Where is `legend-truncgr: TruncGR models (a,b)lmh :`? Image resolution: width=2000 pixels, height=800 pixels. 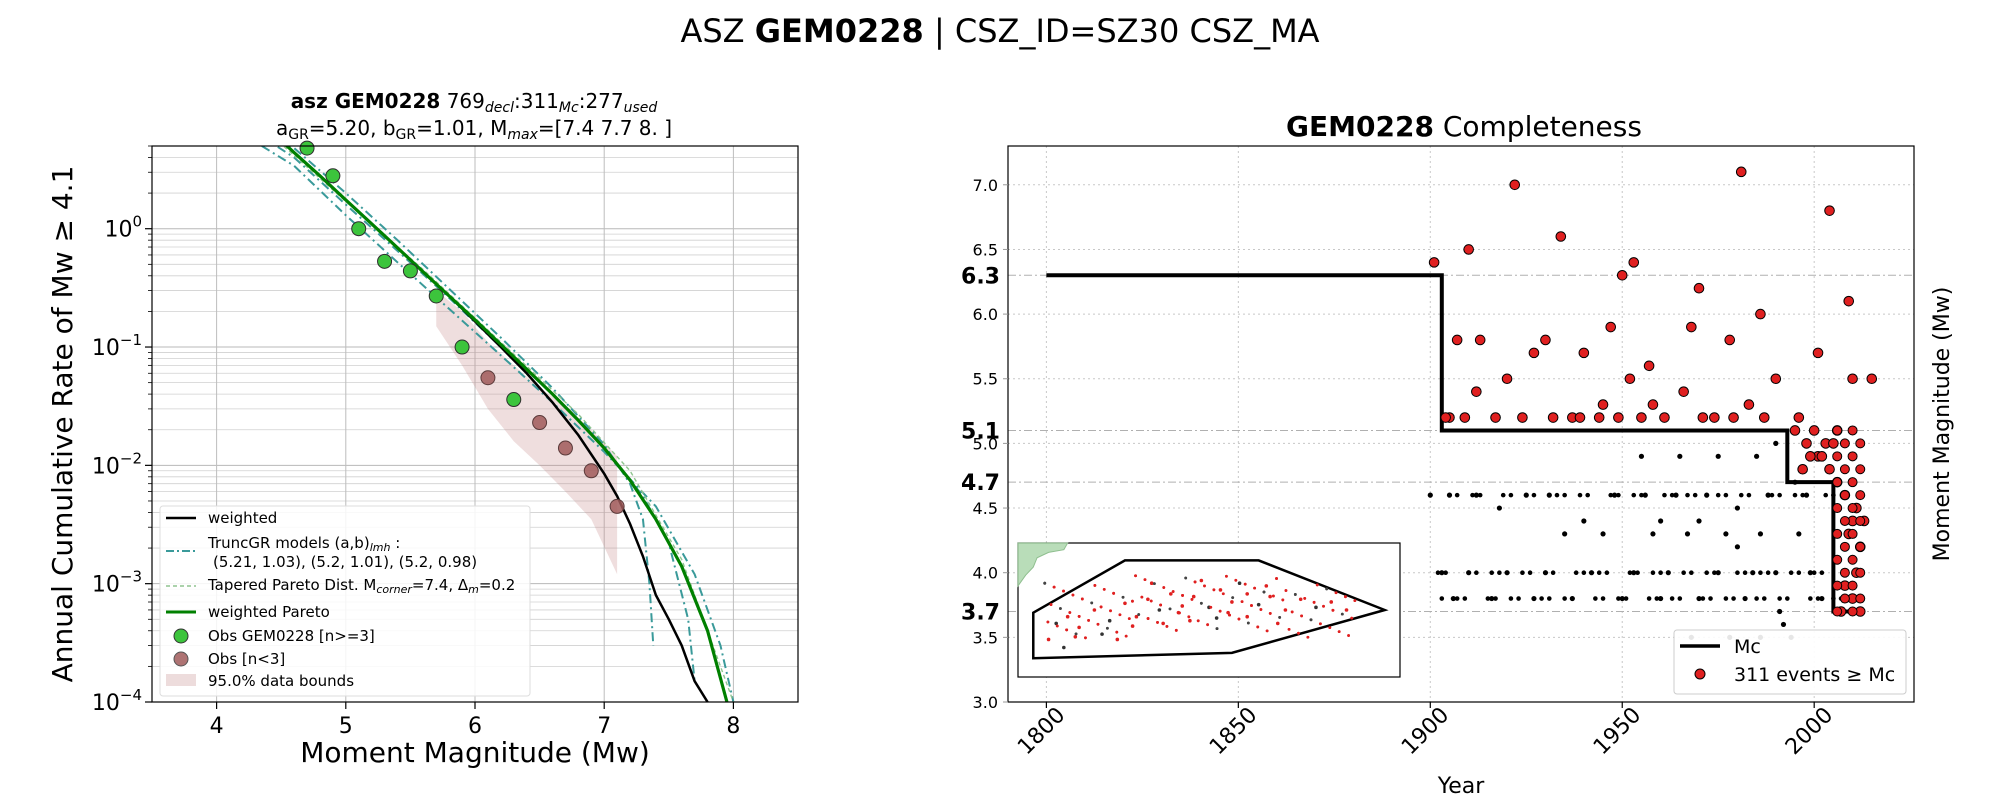
legend-truncgr: TruncGR models (a,b)lmh : is located at coordinates (303, 544).